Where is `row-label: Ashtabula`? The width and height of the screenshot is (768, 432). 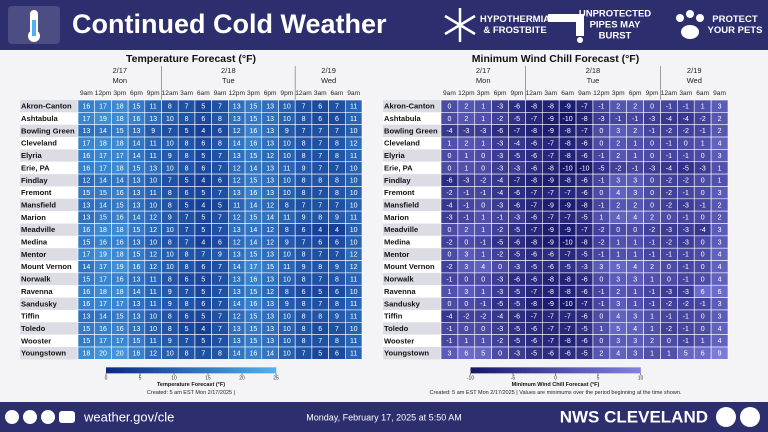 row-label: Ashtabula is located at coordinates (402, 118).